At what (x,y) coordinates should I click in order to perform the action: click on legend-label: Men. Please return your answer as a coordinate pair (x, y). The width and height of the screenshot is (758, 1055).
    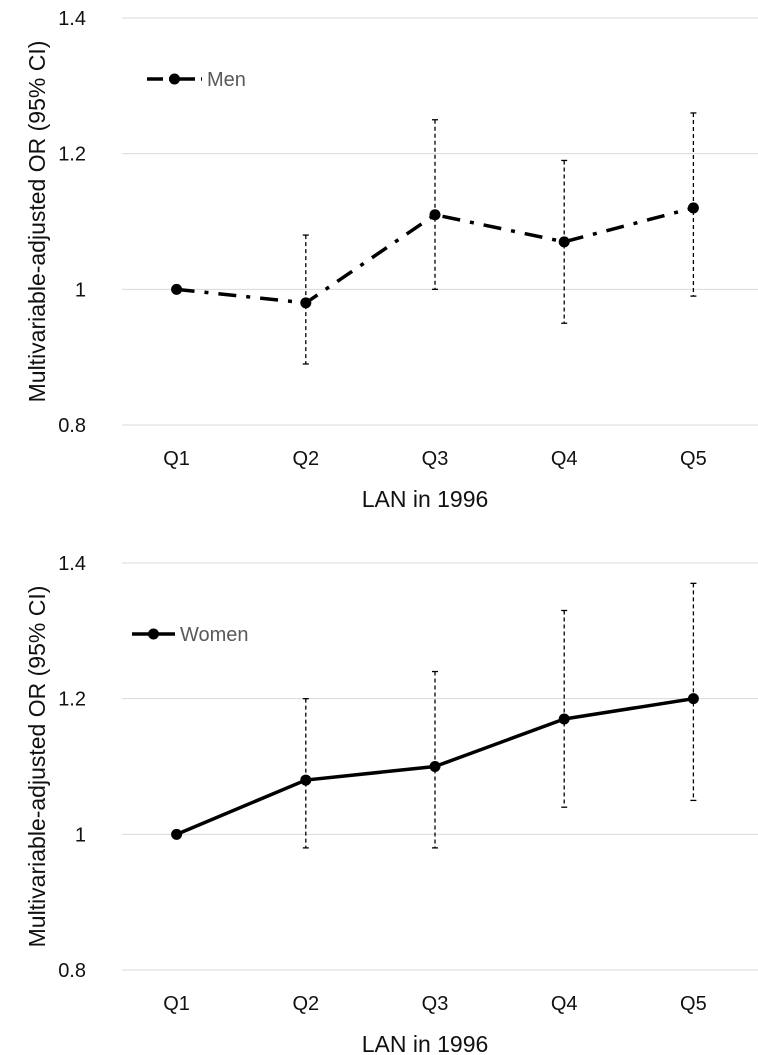
    Looking at the image, I should click on (226, 80).